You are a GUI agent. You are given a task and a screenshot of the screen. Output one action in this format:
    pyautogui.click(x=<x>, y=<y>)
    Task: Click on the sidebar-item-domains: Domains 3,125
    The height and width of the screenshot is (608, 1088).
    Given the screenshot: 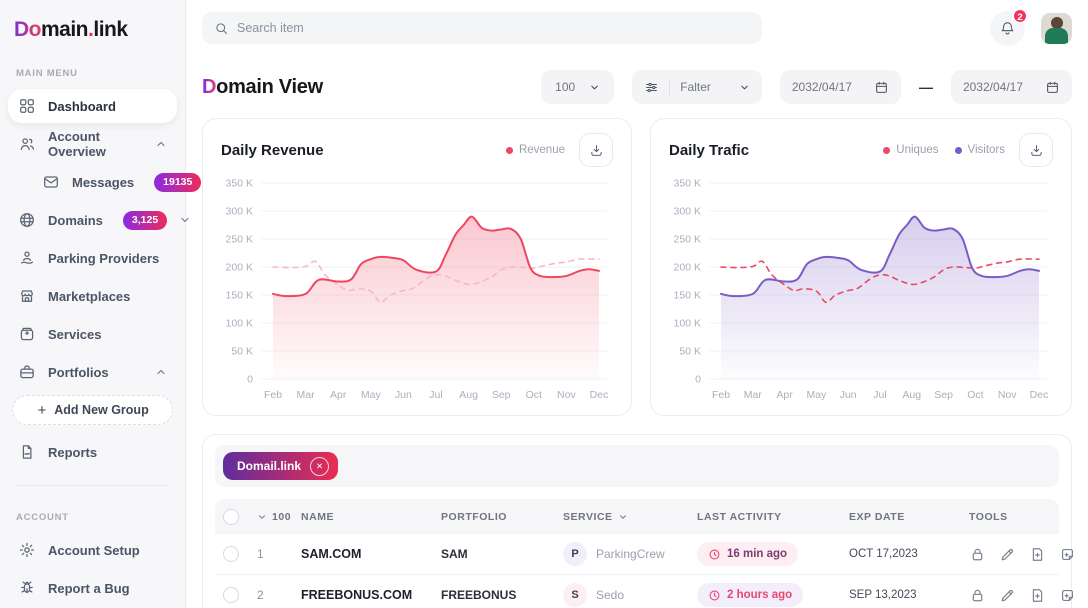 What is the action you would take?
    pyautogui.click(x=98, y=220)
    